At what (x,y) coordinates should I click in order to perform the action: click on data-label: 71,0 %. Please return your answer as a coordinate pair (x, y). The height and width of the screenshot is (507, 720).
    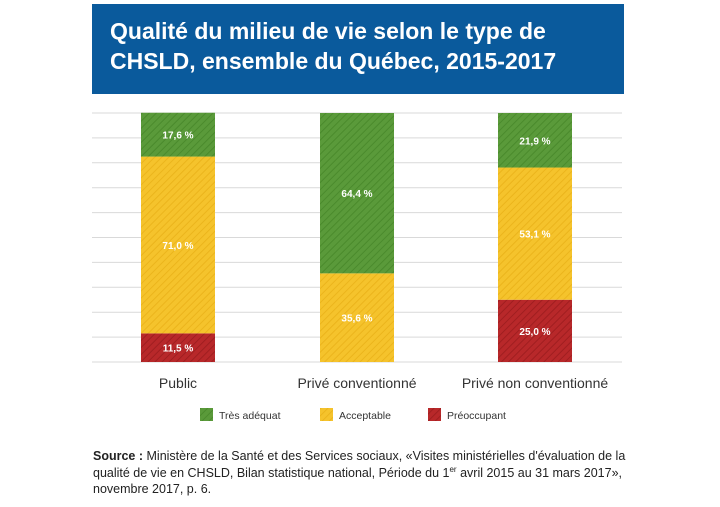
    Looking at the image, I should click on (177, 246).